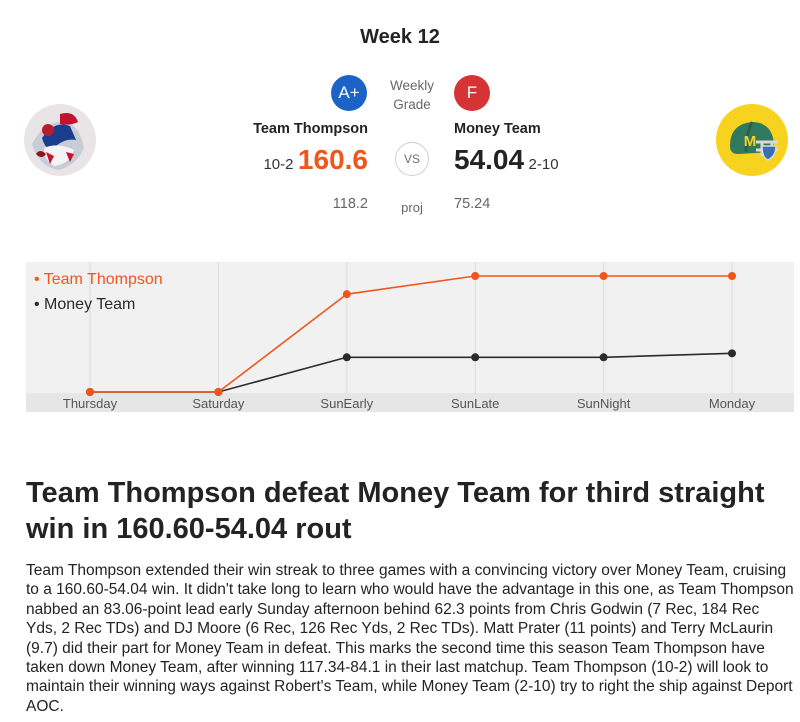 The height and width of the screenshot is (722, 800). Describe the element at coordinates (350, 204) in the screenshot. I see `team-thompson-projection: 118.2` at that location.